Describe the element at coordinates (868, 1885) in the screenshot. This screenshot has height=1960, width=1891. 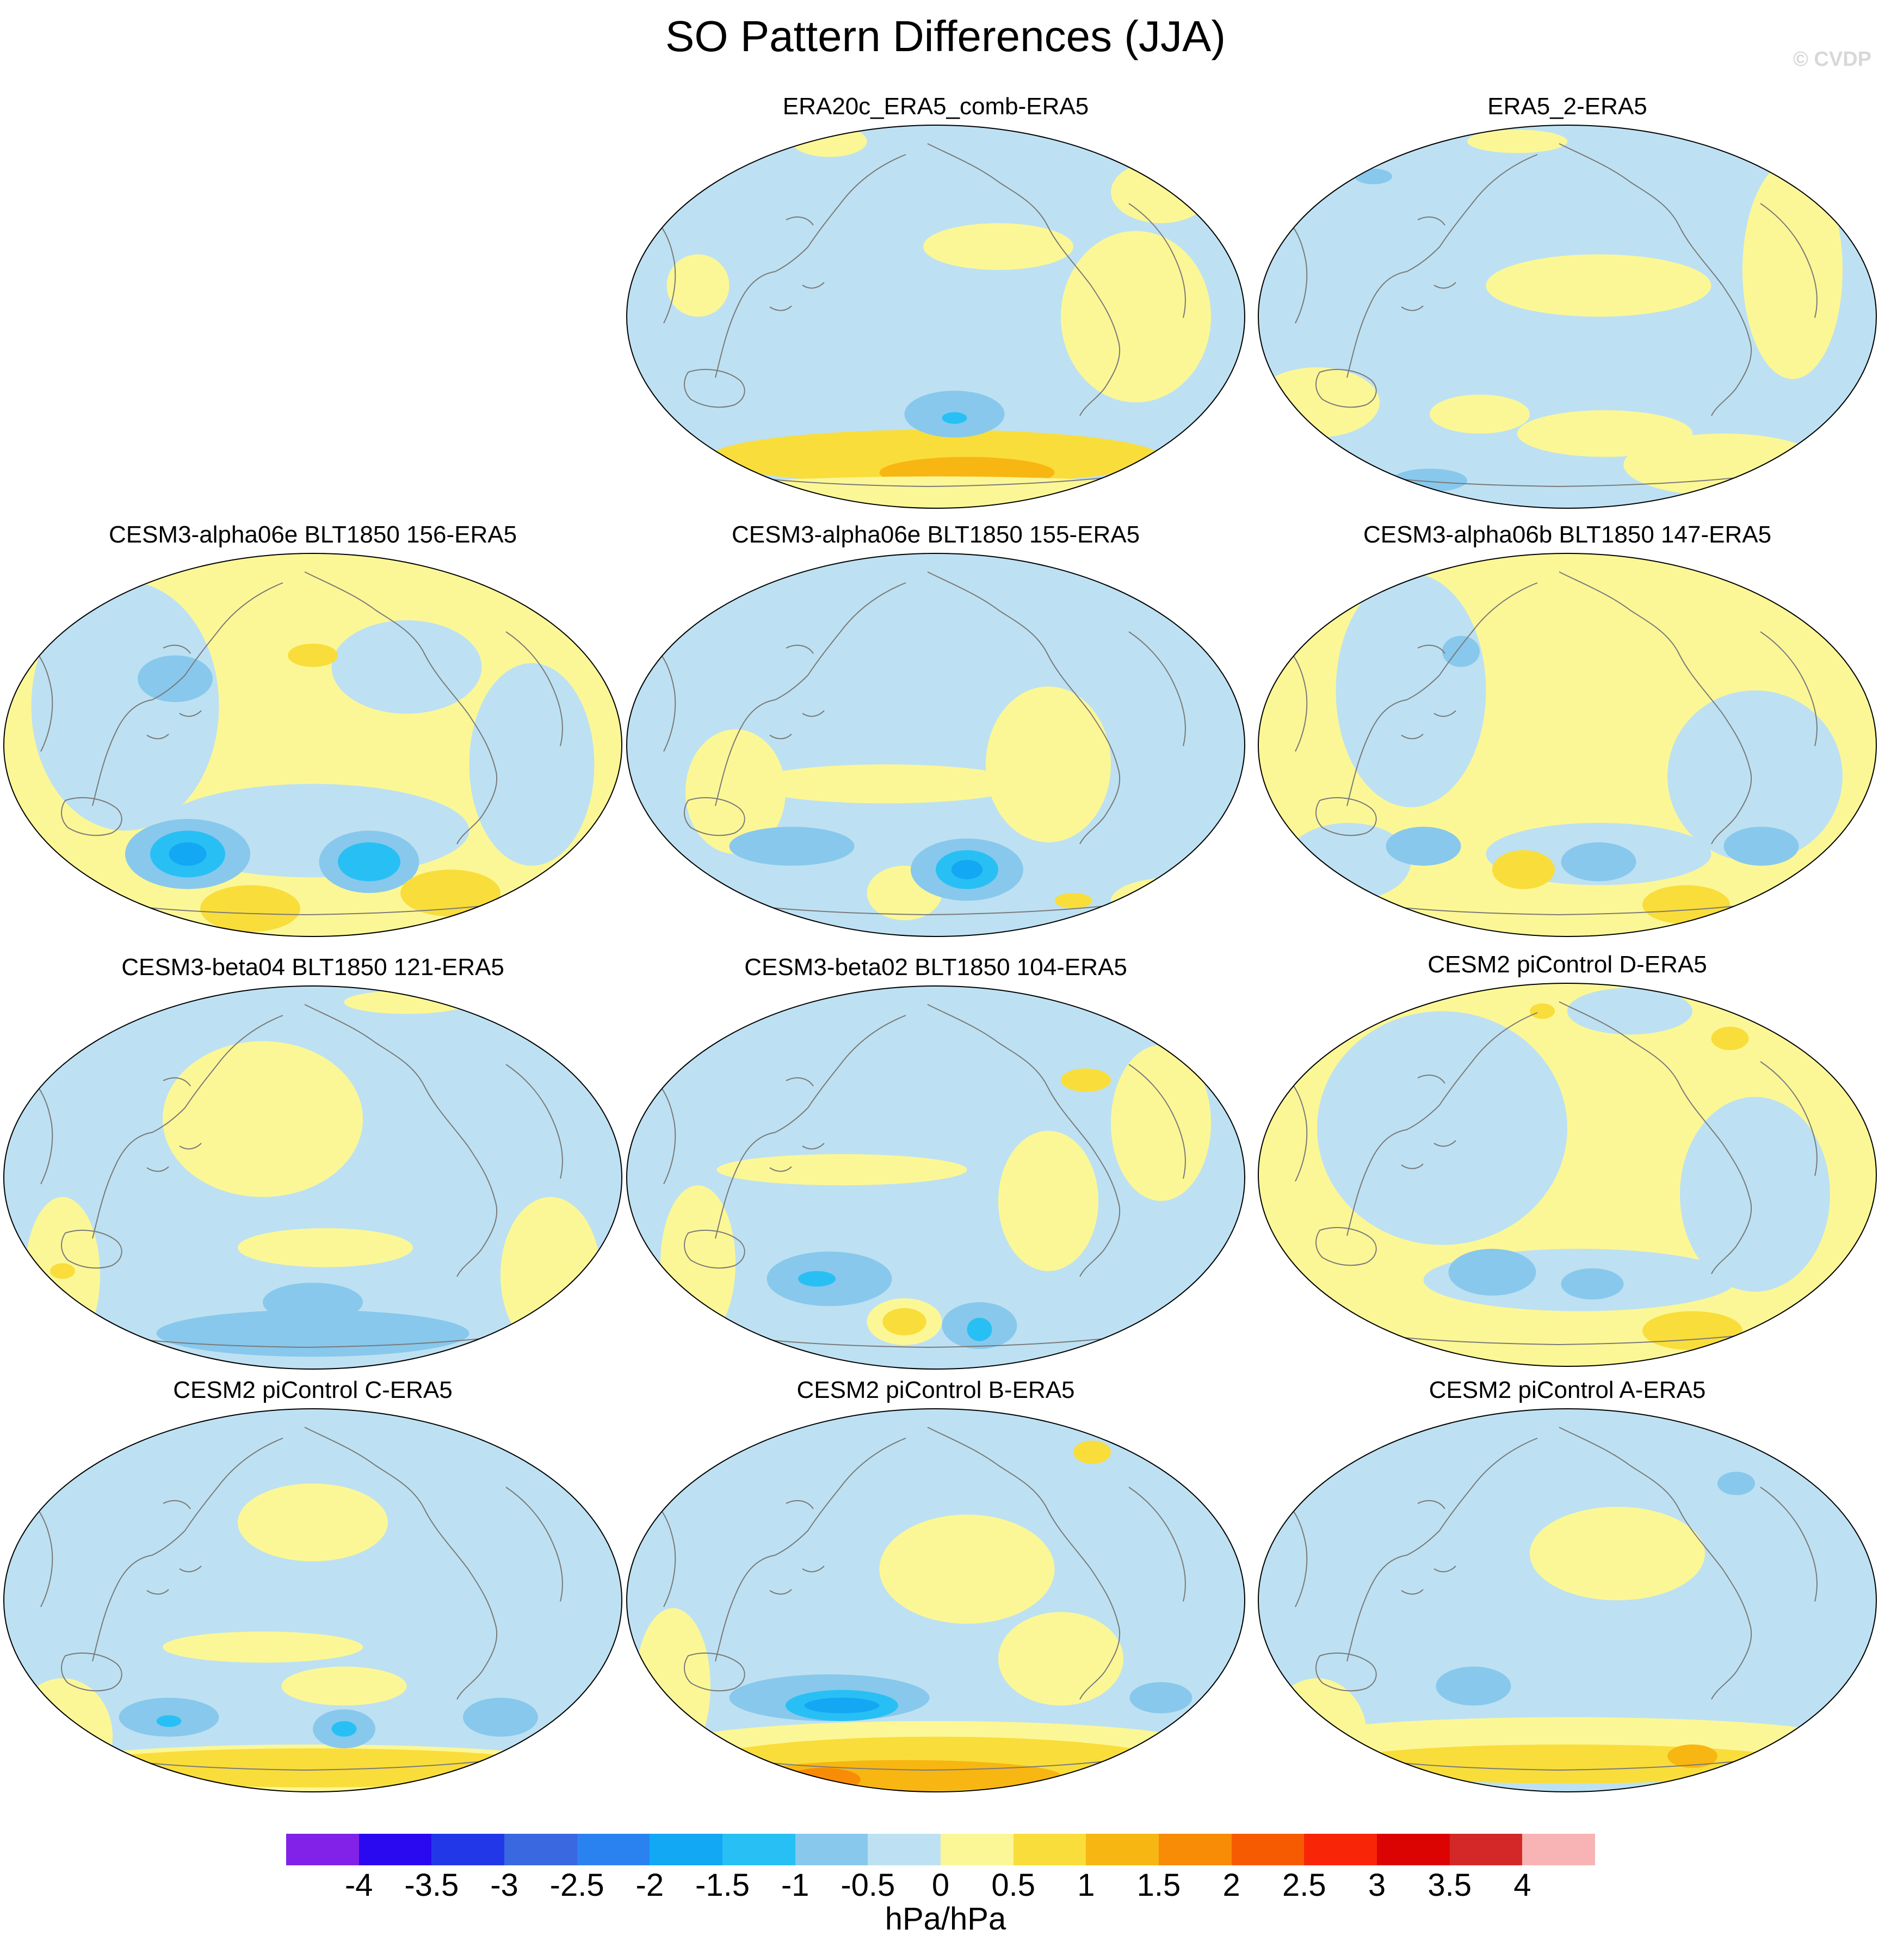
I see `colorbar-label: -0.5` at that location.